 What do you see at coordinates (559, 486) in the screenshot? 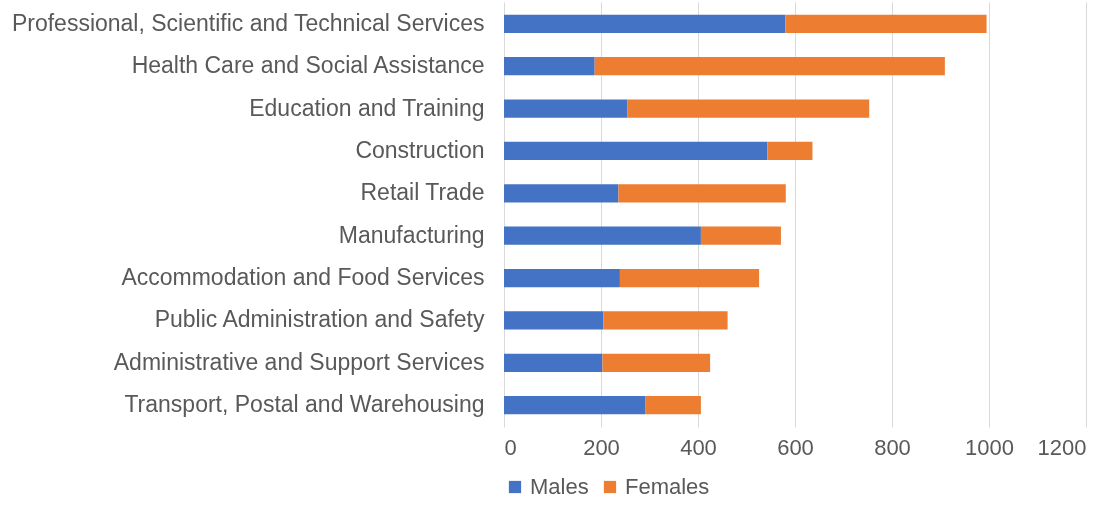
I see `legend-label: Males` at bounding box center [559, 486].